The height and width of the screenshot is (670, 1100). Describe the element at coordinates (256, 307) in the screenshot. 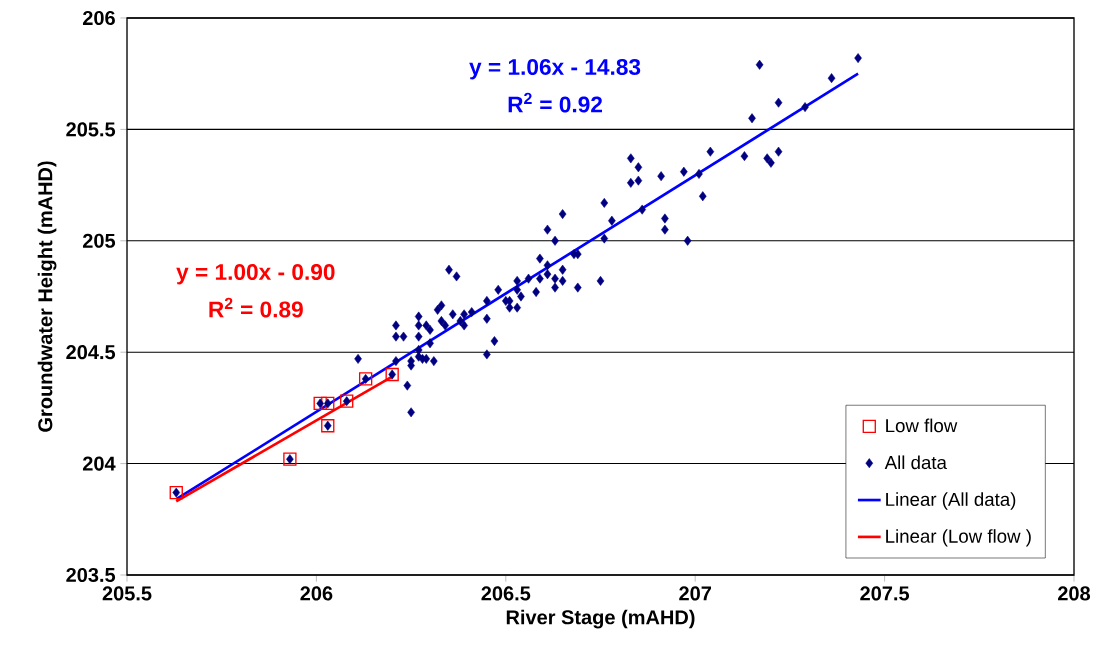

I see `annotation: R$^{2}$ = 0.89` at that location.